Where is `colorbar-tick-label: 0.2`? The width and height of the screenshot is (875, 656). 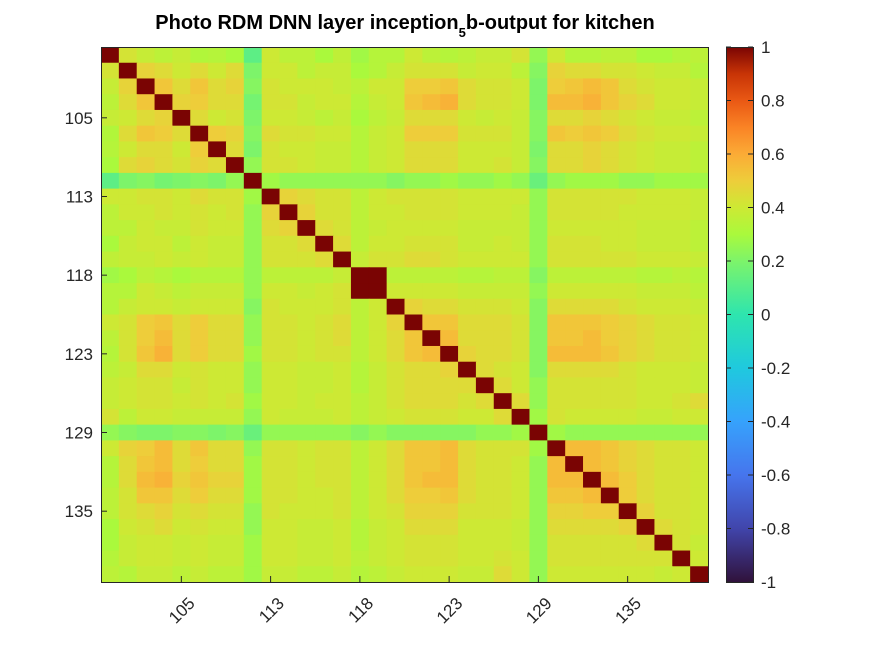
colorbar-tick-label: 0.2 is located at coordinates (773, 261).